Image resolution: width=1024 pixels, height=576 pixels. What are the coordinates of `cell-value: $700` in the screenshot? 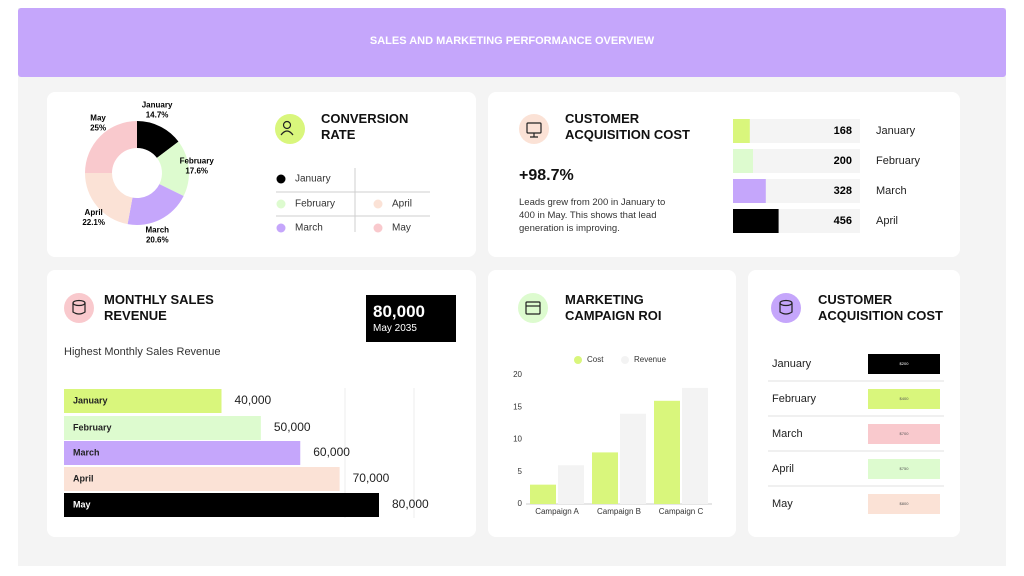 It's located at (905, 433).